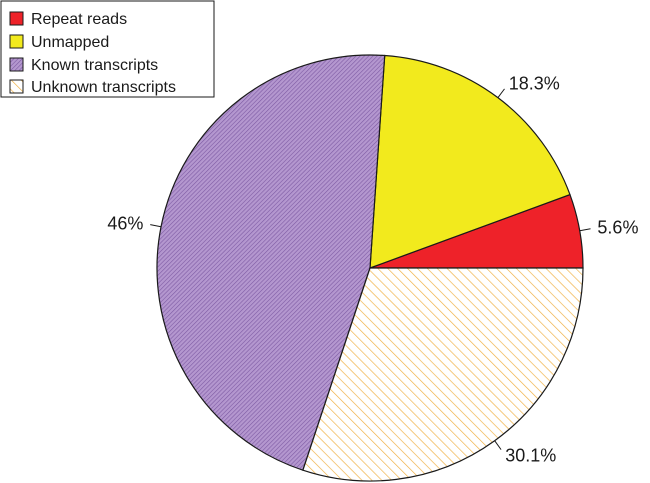  I want to click on tick-known-transcripts, so click(156, 226).